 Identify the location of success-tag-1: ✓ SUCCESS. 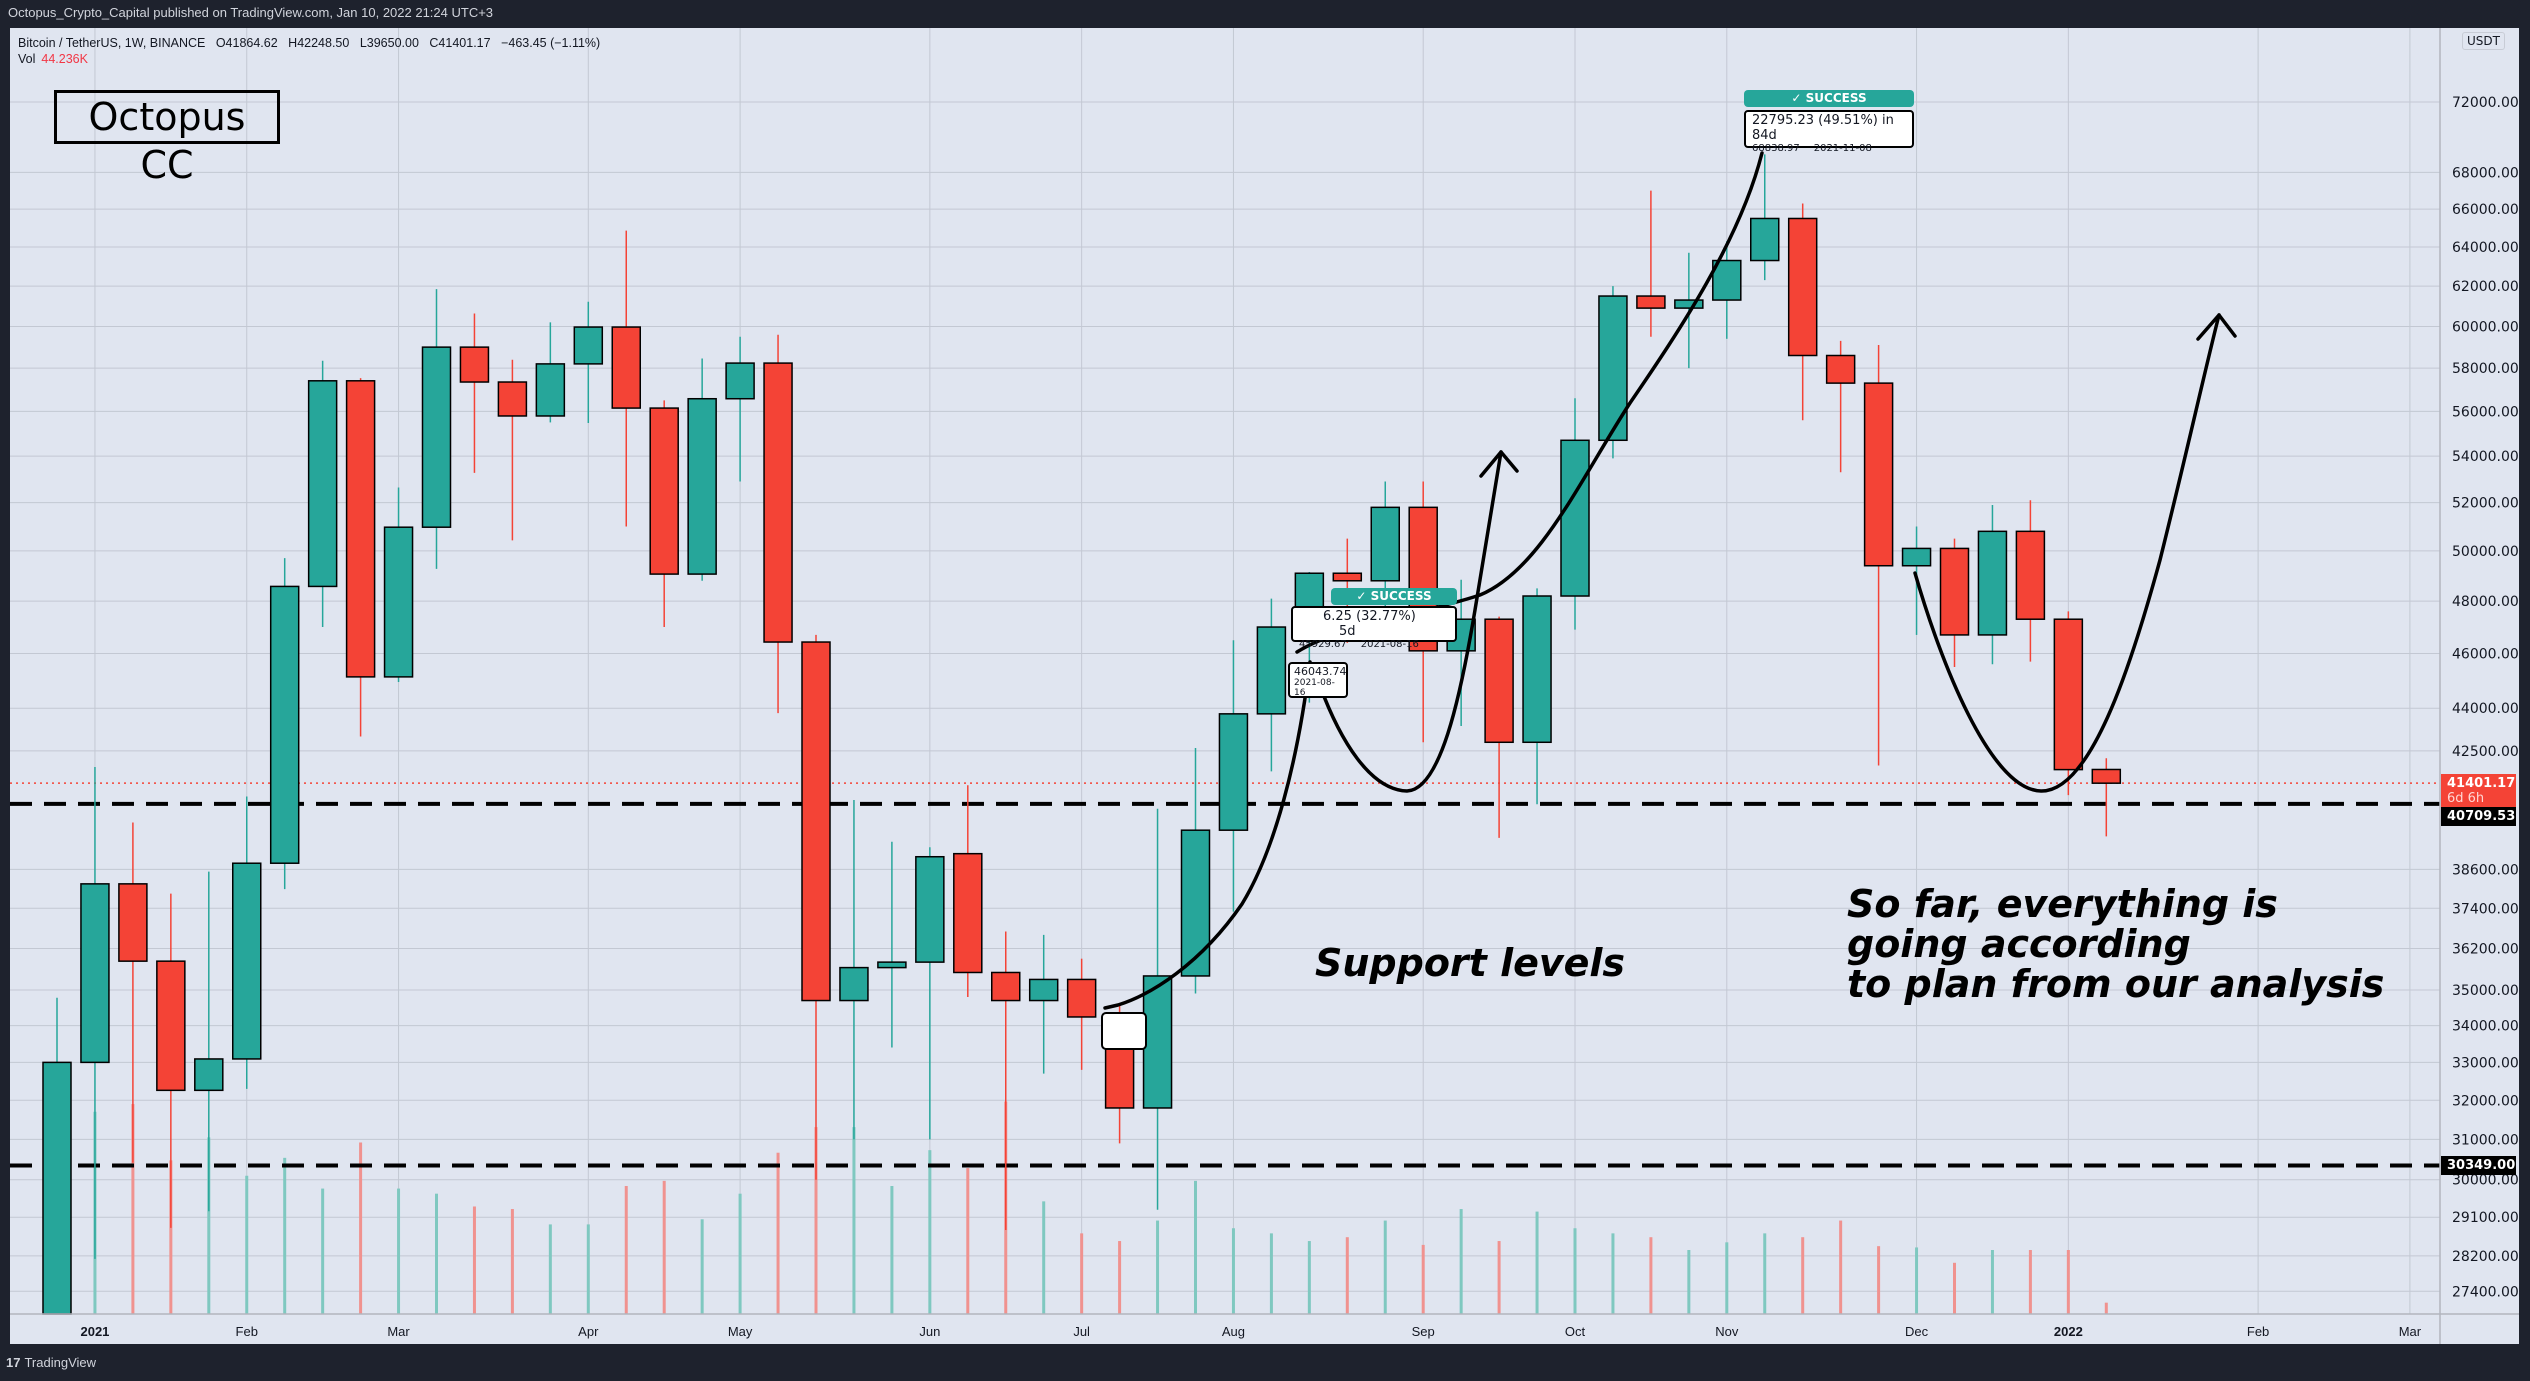
(1394, 596).